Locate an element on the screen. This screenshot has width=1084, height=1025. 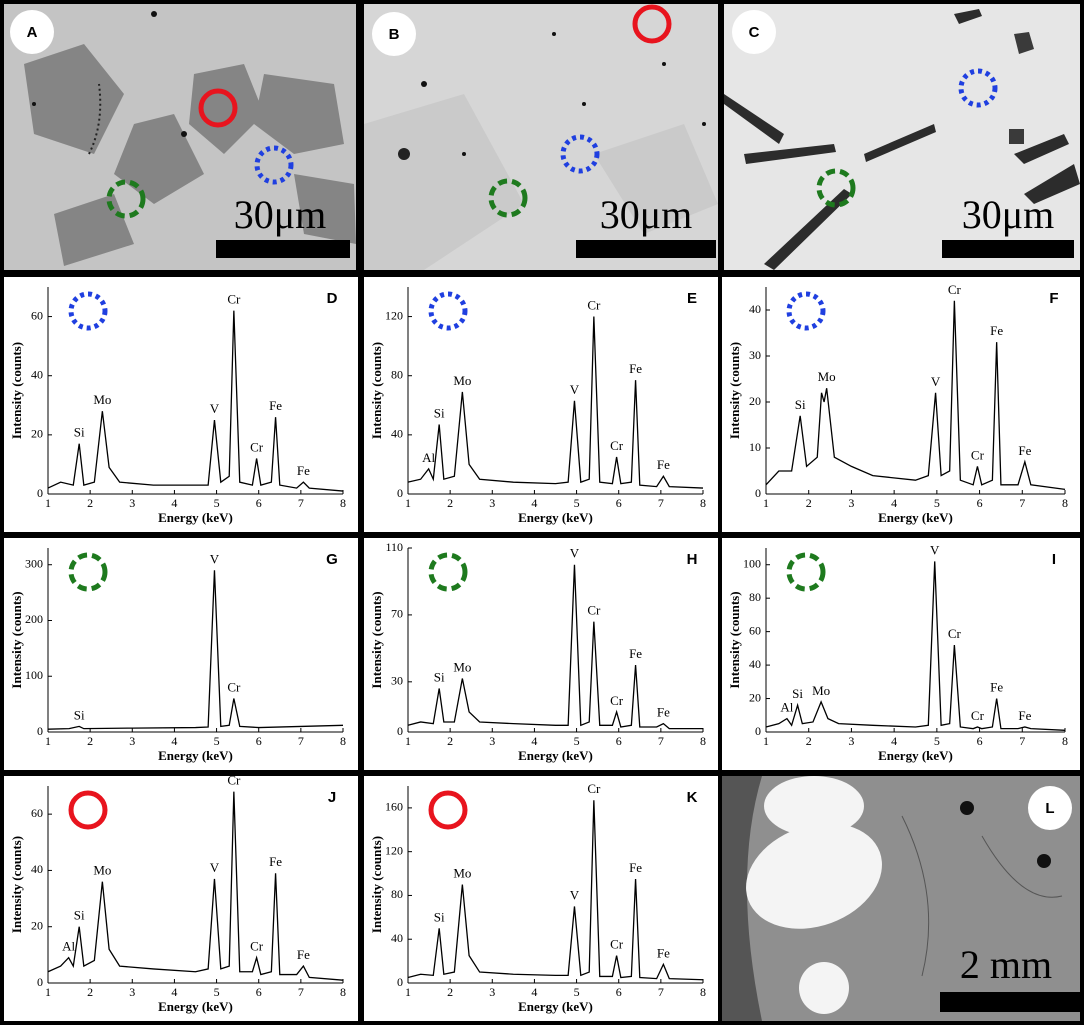
panel-label: H is located at coordinates (692, 559).